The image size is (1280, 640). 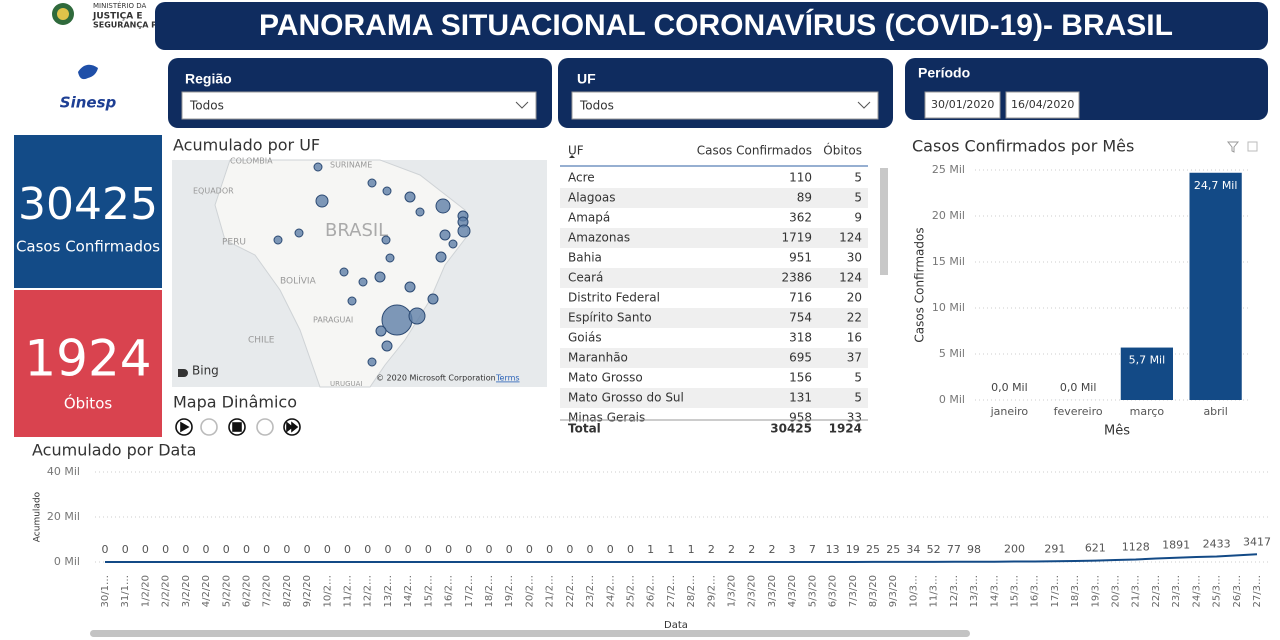 I want to click on row-label: Amazonas, so click(x=599, y=238).